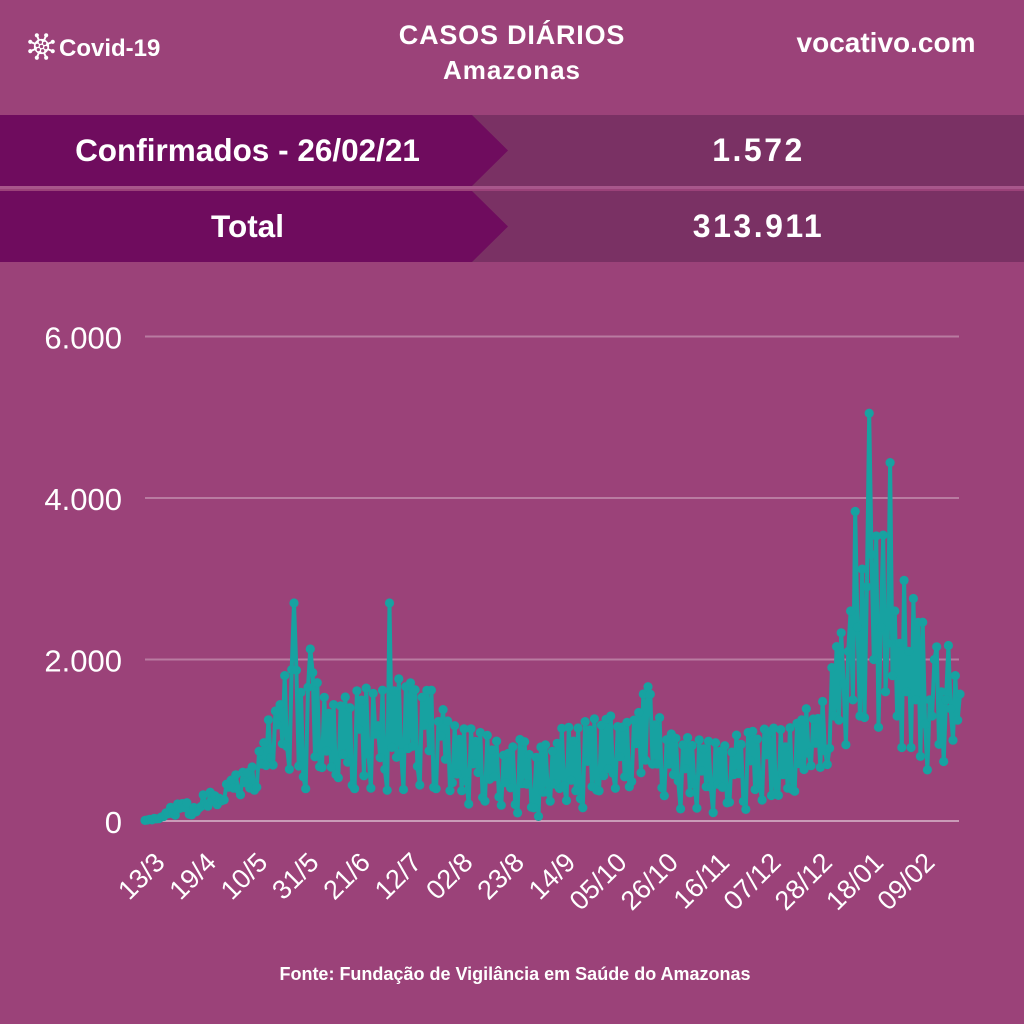 Image resolution: width=1024 pixels, height=1024 pixels. Describe the element at coordinates (398, 876) in the screenshot. I see `svg-text: 12/7` at that location.